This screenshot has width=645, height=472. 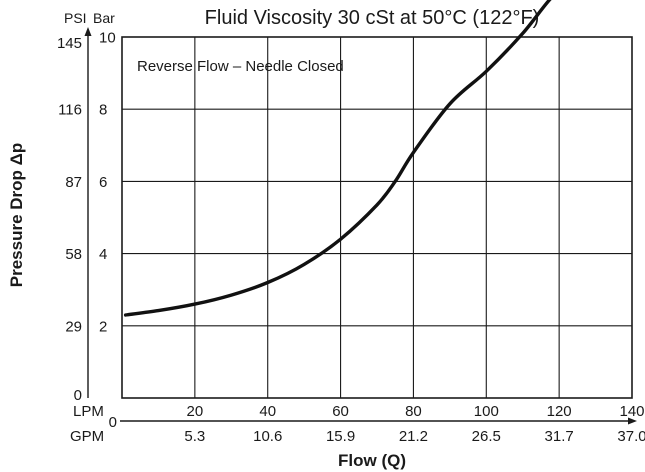 I want to click on lpm-tick-labels: 20 40 60 80 100 120 140, so click(x=416, y=411).